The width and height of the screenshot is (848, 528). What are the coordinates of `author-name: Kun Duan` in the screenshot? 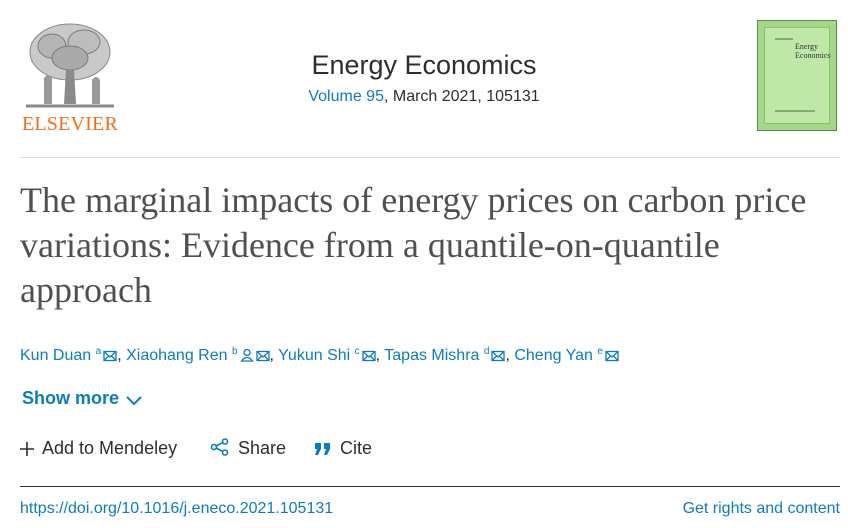 It's located at (56, 355).